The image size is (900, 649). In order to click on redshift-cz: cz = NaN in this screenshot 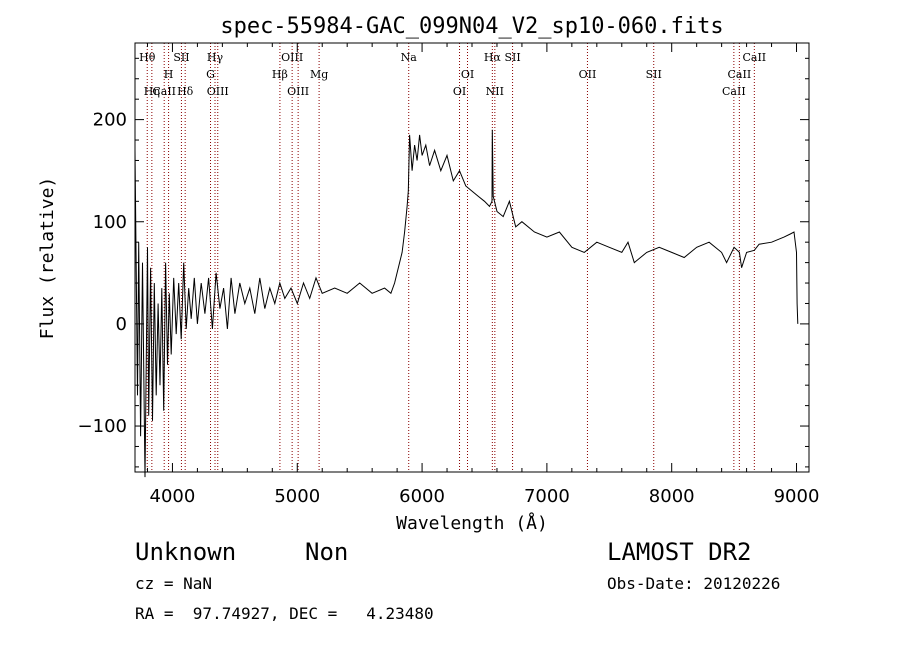, I will do `click(174, 583)`.